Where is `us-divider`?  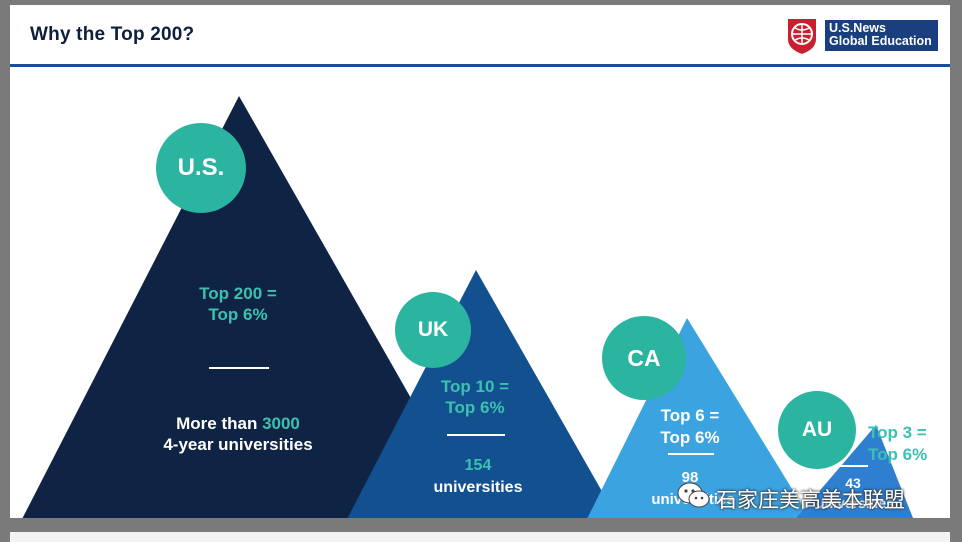
us-divider is located at coordinates (239, 368).